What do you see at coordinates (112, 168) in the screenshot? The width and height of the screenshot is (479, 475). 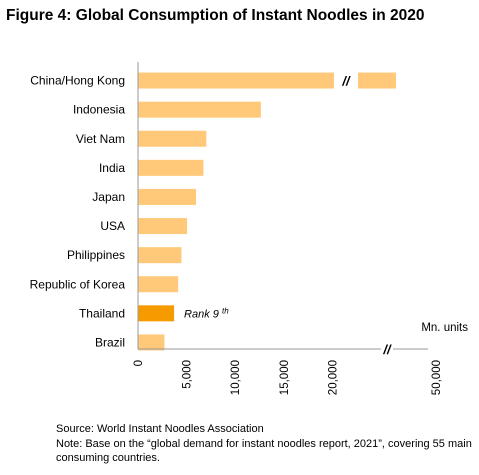 I see `category-label-india: India` at bounding box center [112, 168].